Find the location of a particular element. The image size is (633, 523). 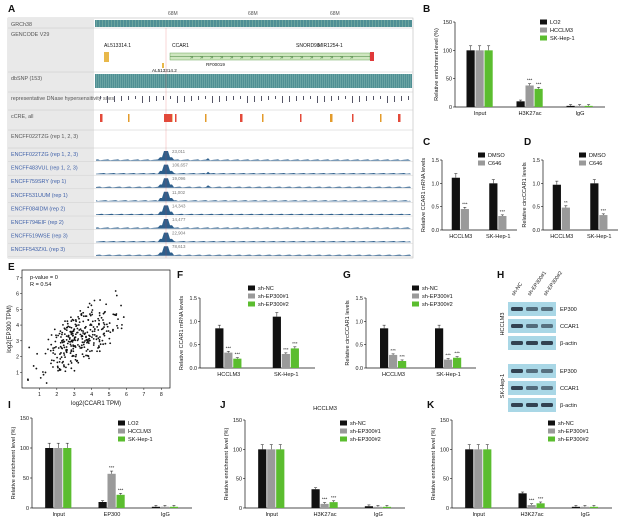

legend-swatch is located at coordinates (251, 304).